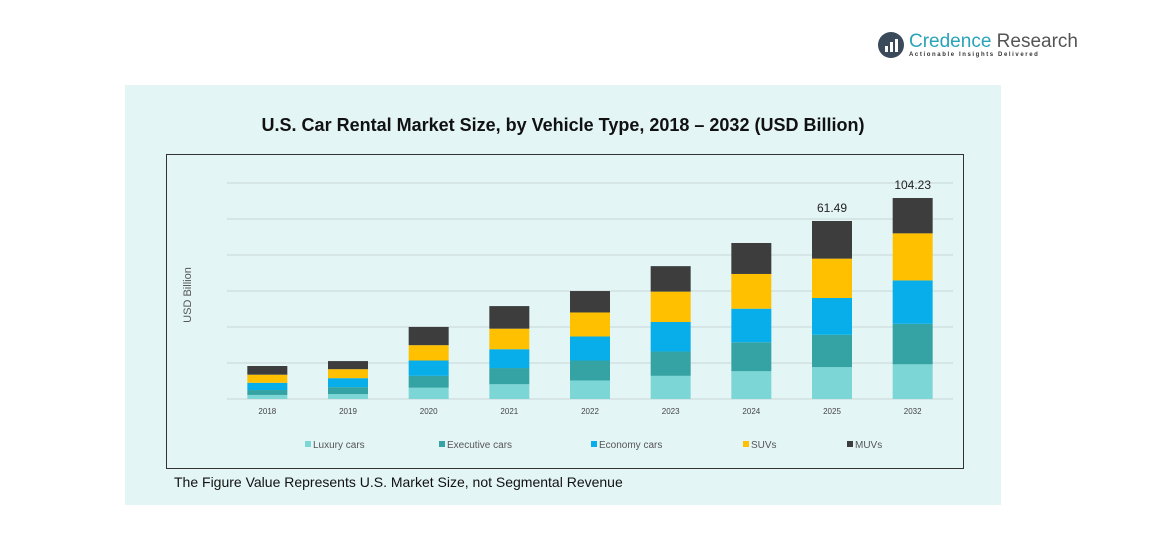 This screenshot has height=552, width=1157. What do you see at coordinates (751, 258) in the screenshot?
I see `bar-segment-muvs-2024` at bounding box center [751, 258].